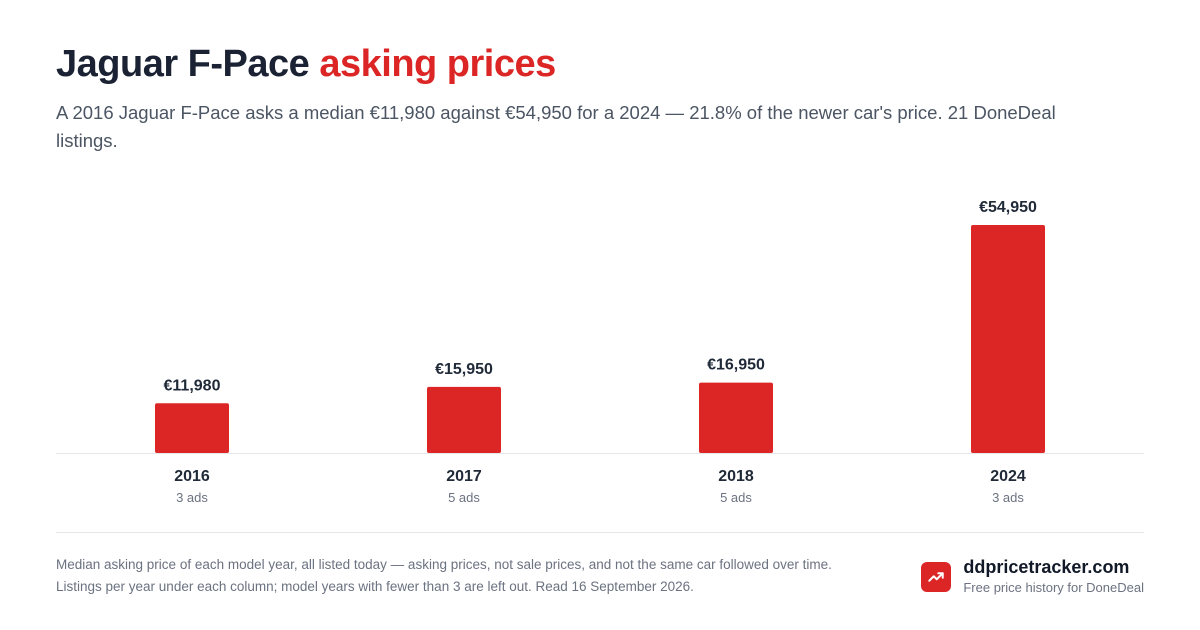 The height and width of the screenshot is (630, 1200). Describe the element at coordinates (464, 369) in the screenshot. I see `value-label-2017: €15,950` at that location.